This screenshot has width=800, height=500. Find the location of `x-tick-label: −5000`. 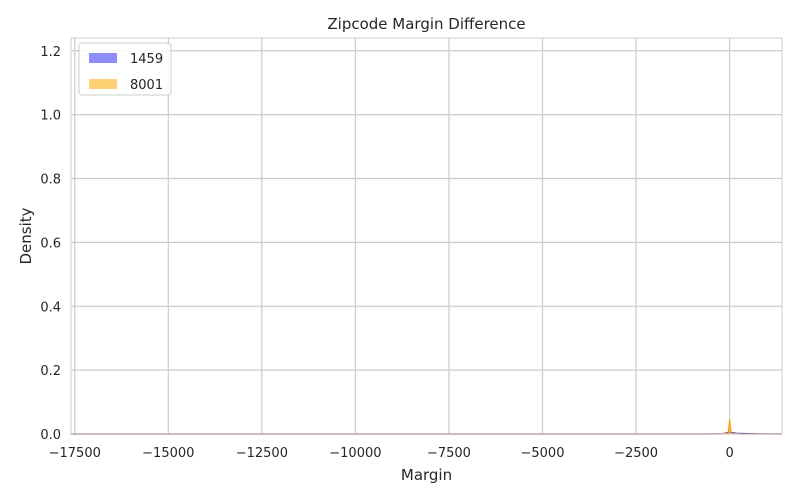

x-tick-label: −5000 is located at coordinates (543, 453).